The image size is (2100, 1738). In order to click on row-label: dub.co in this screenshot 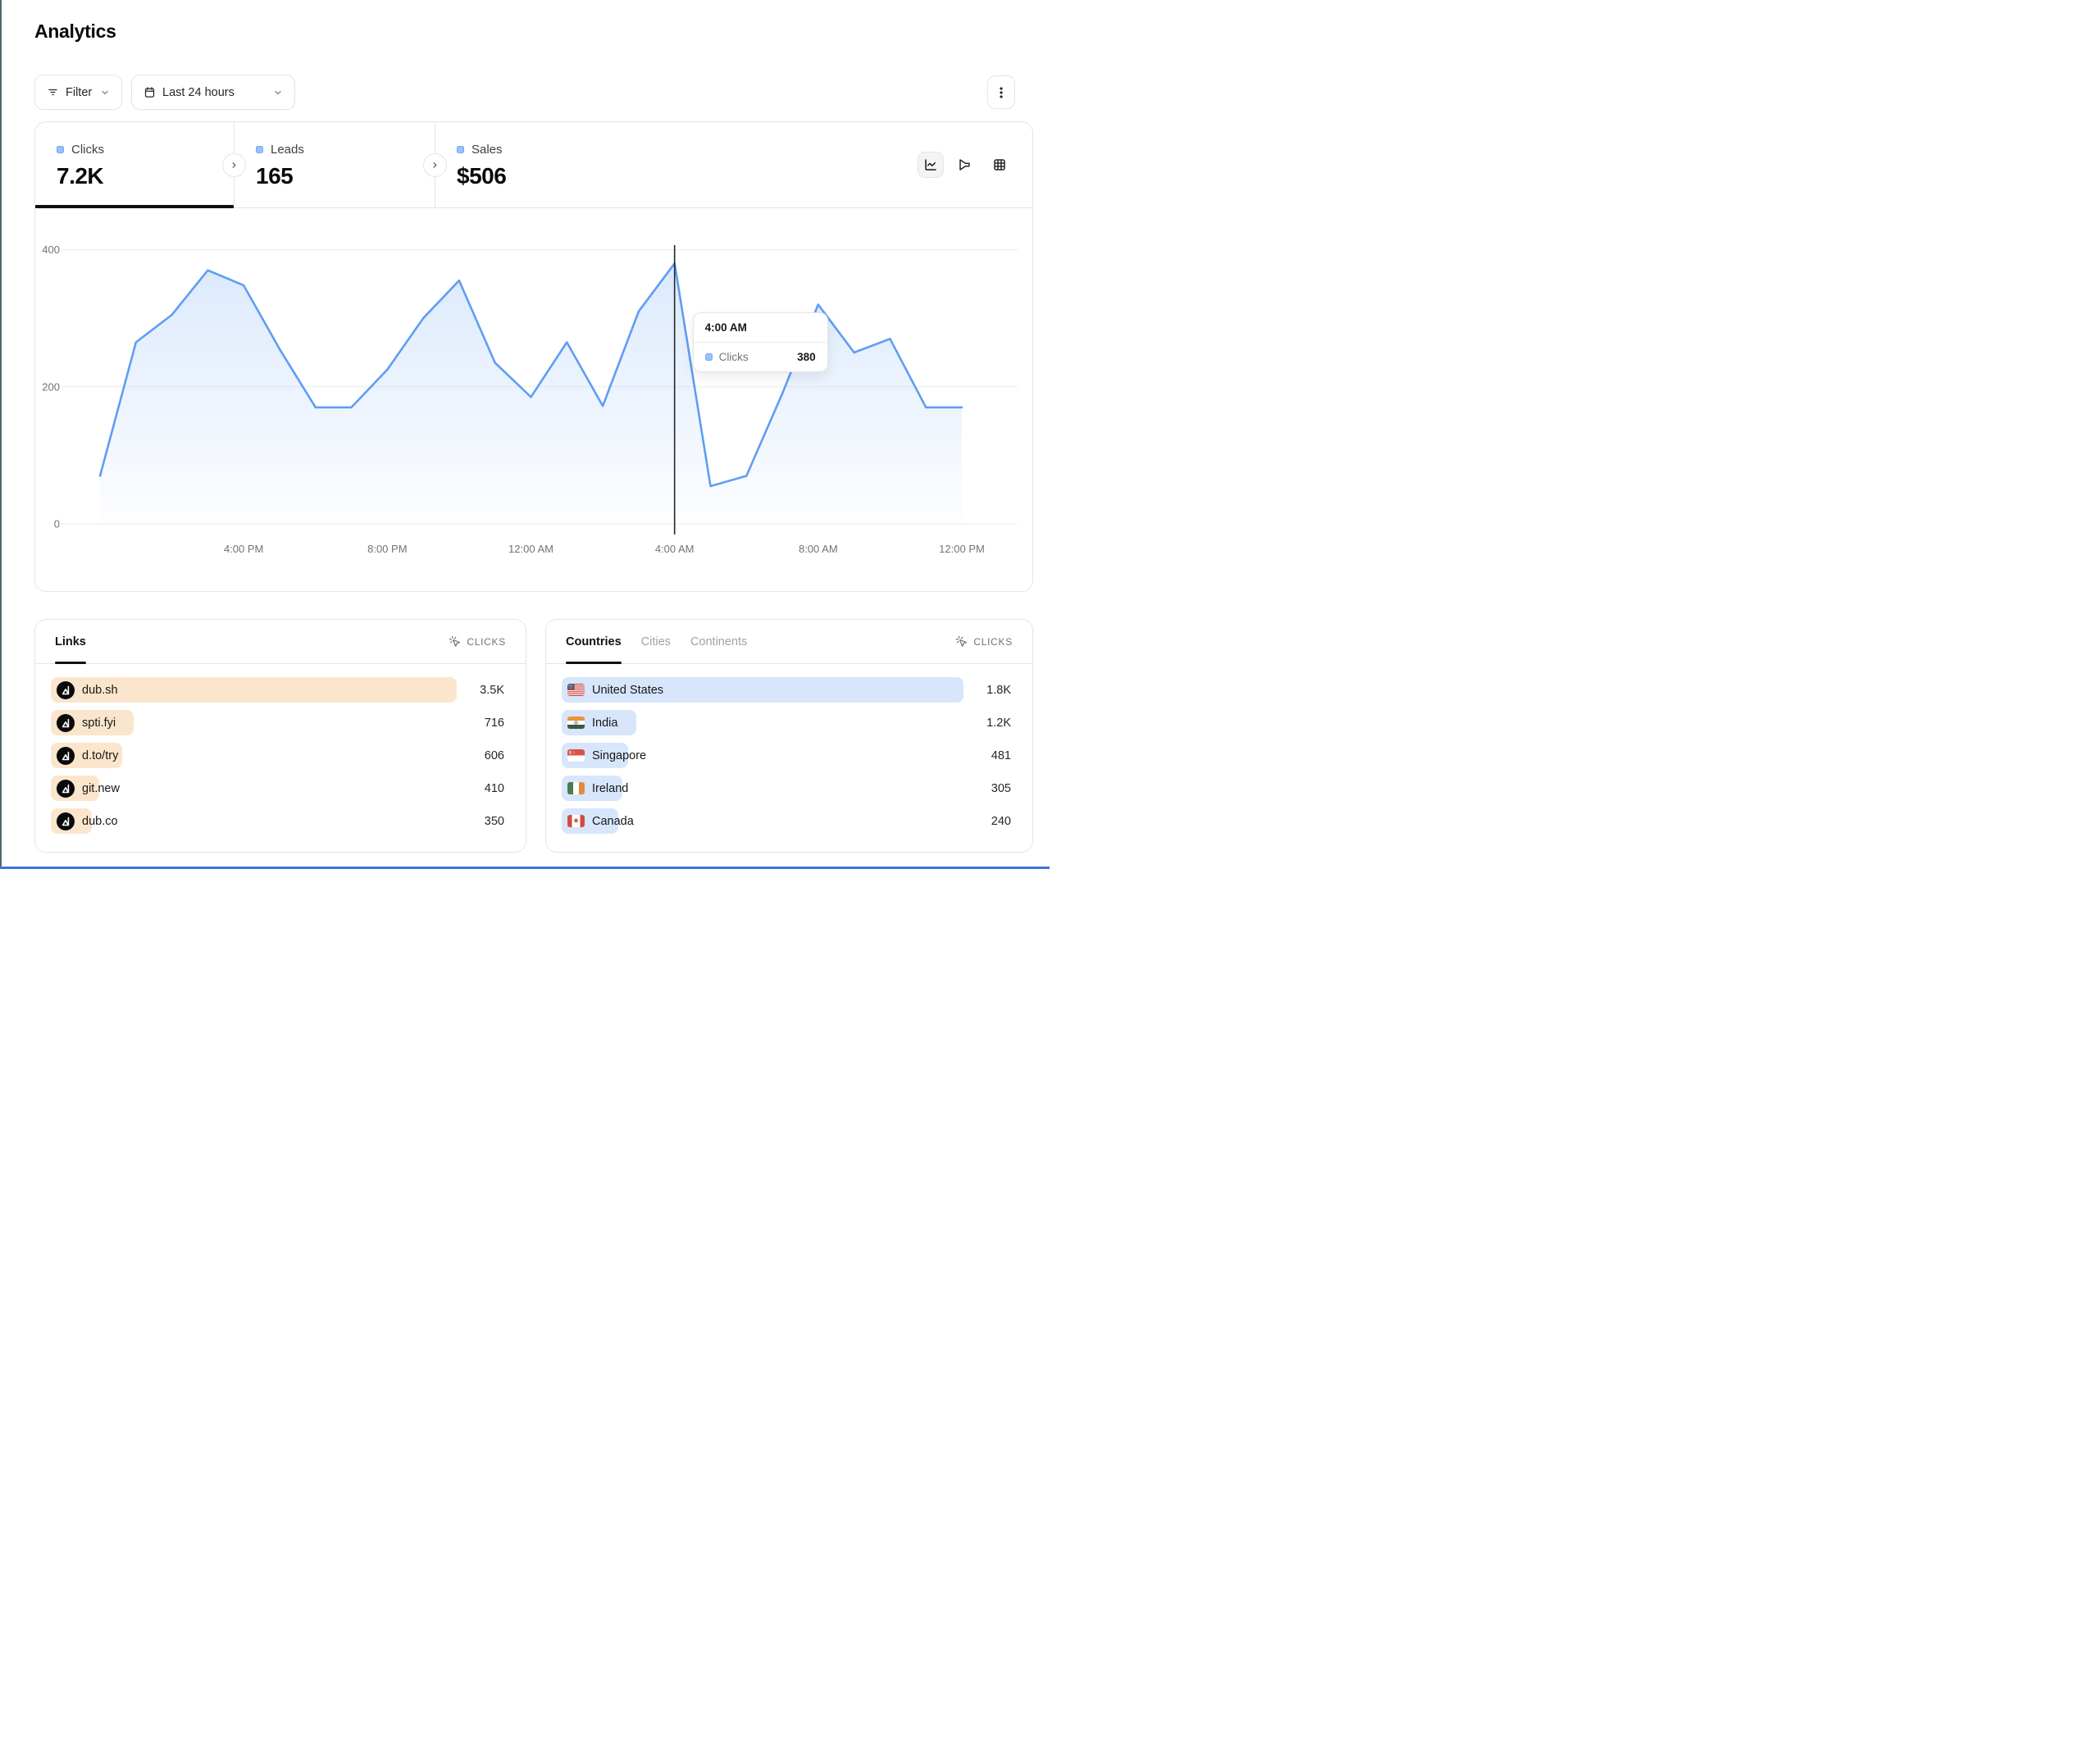, I will do `click(100, 821)`.